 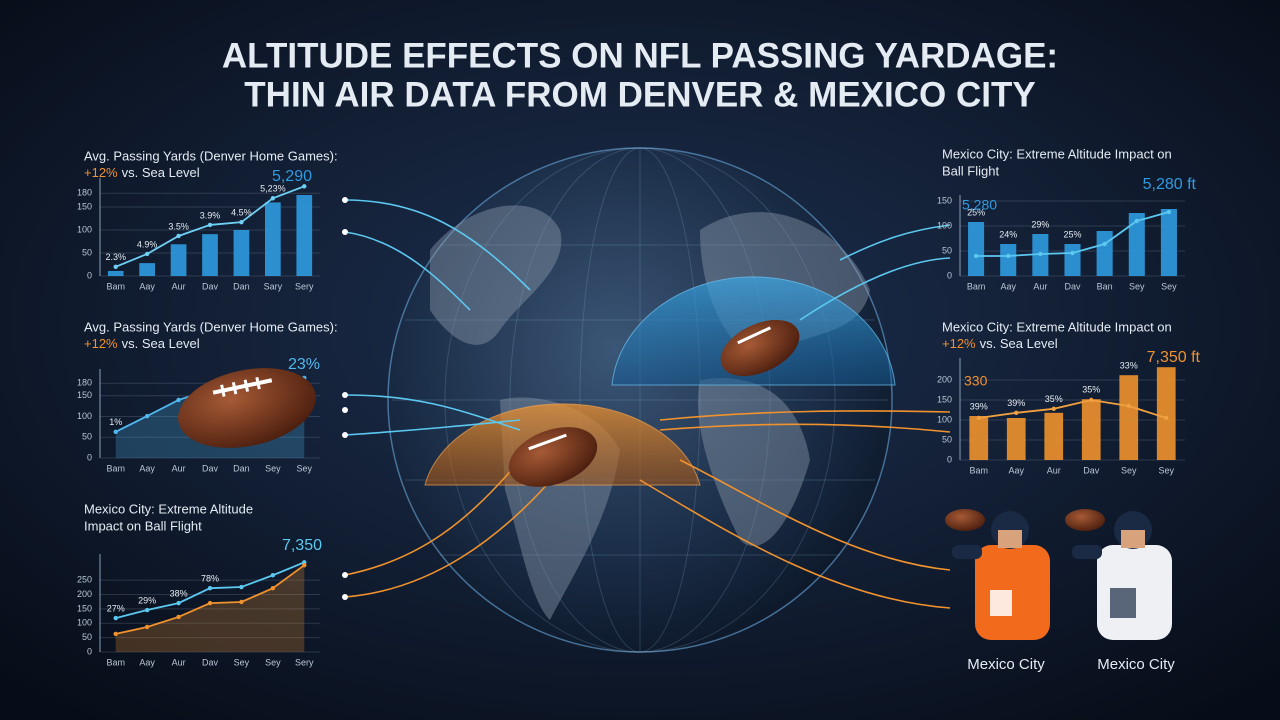 What do you see at coordinates (210, 579) in the screenshot?
I see `annotation: 78%` at bounding box center [210, 579].